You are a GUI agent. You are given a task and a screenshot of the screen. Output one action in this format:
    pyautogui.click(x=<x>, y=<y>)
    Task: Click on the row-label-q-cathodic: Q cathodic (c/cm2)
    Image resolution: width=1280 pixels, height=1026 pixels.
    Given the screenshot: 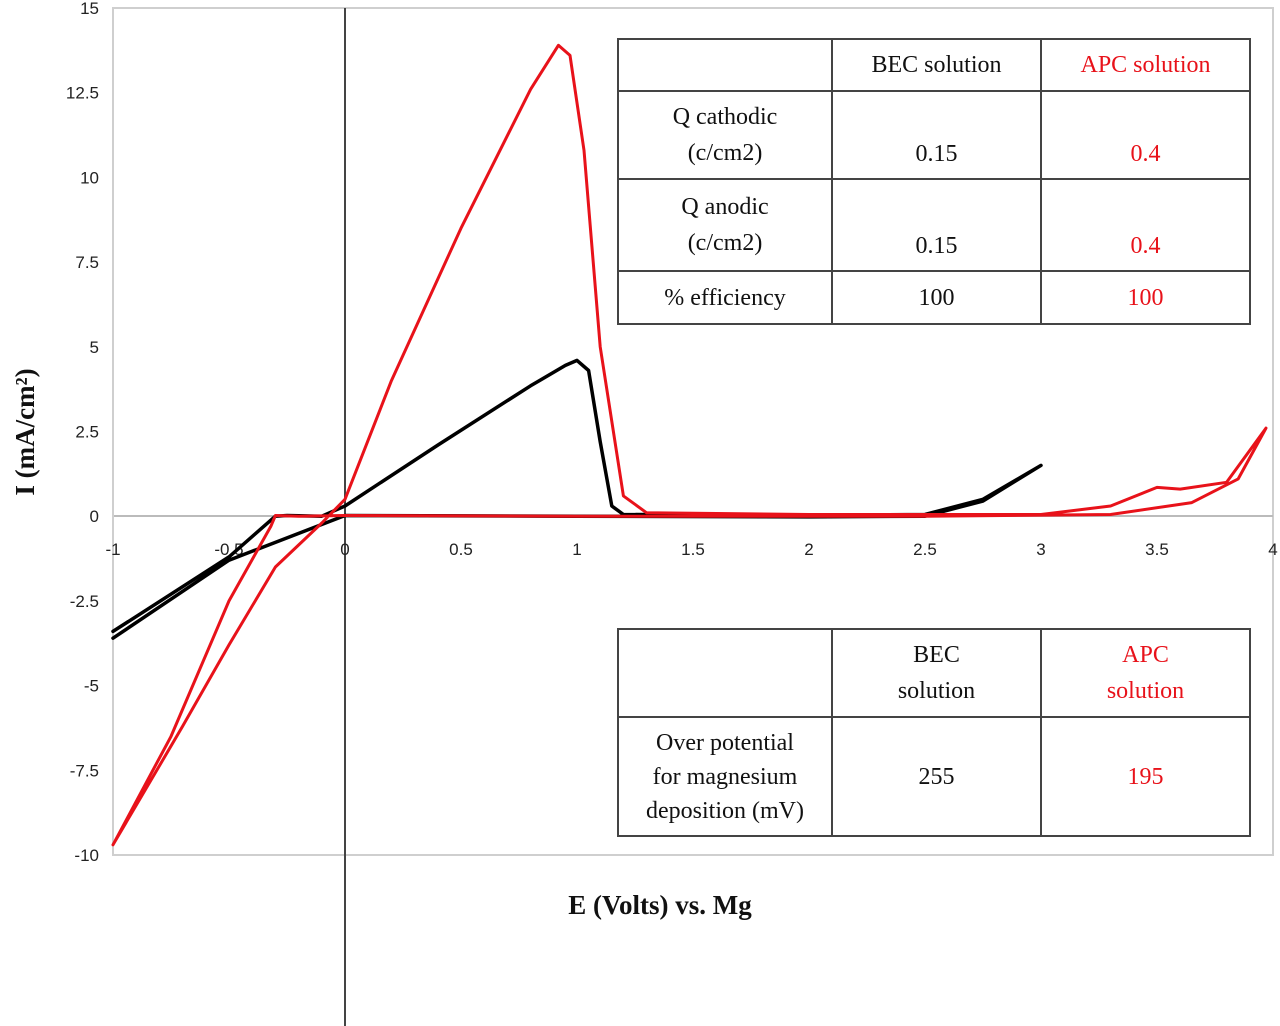 What is the action you would take?
    pyautogui.click(x=725, y=135)
    